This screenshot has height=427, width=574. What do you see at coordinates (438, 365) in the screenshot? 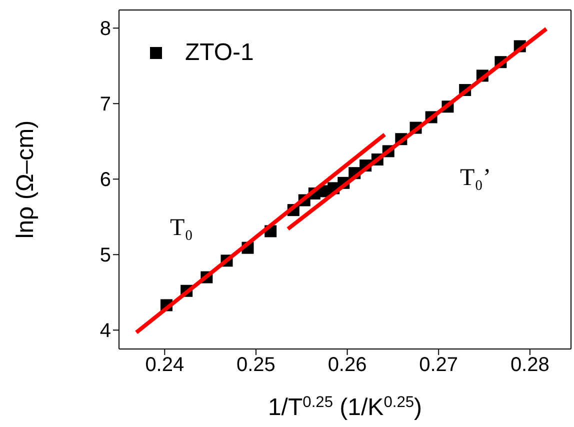
I see `x-tick-label: 0.27` at bounding box center [438, 365].